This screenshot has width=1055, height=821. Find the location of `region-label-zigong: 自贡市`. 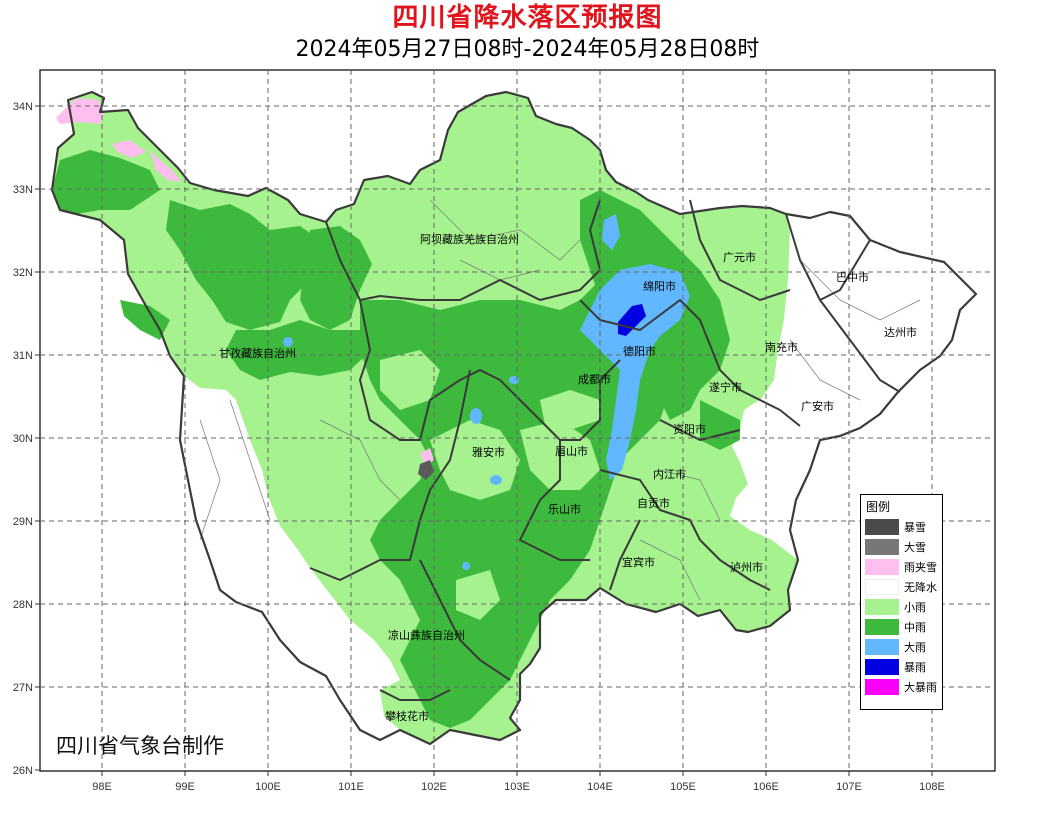

region-label-zigong: 自贡市 is located at coordinates (653, 503).